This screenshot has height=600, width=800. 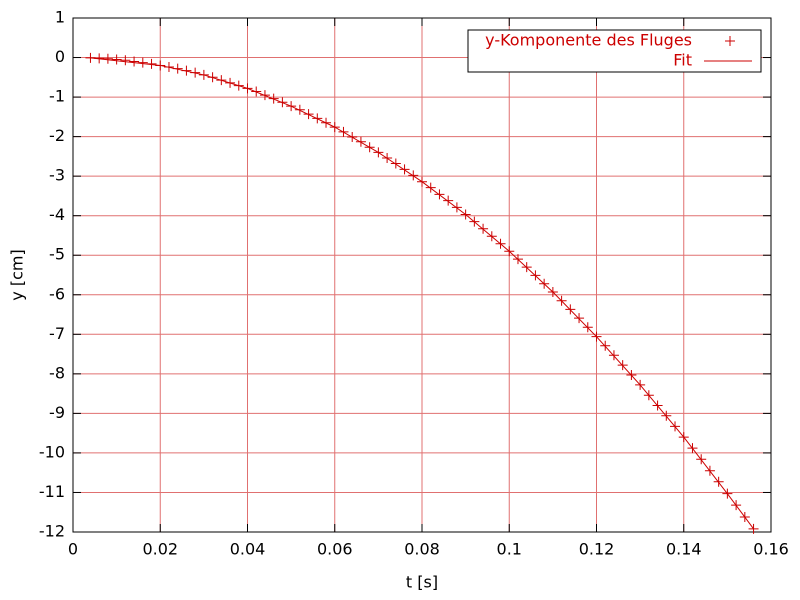 I want to click on legend-label: y-Komponente des Fluges, so click(x=588, y=40).